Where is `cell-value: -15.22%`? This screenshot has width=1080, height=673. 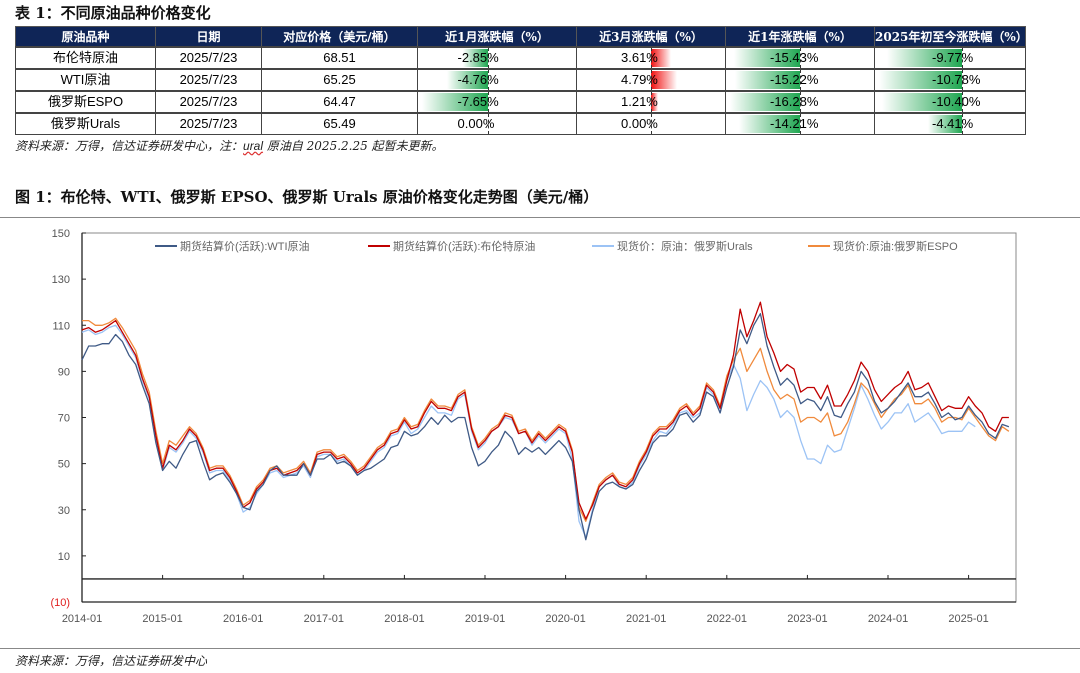 cell-value: -15.22% is located at coordinates (794, 79).